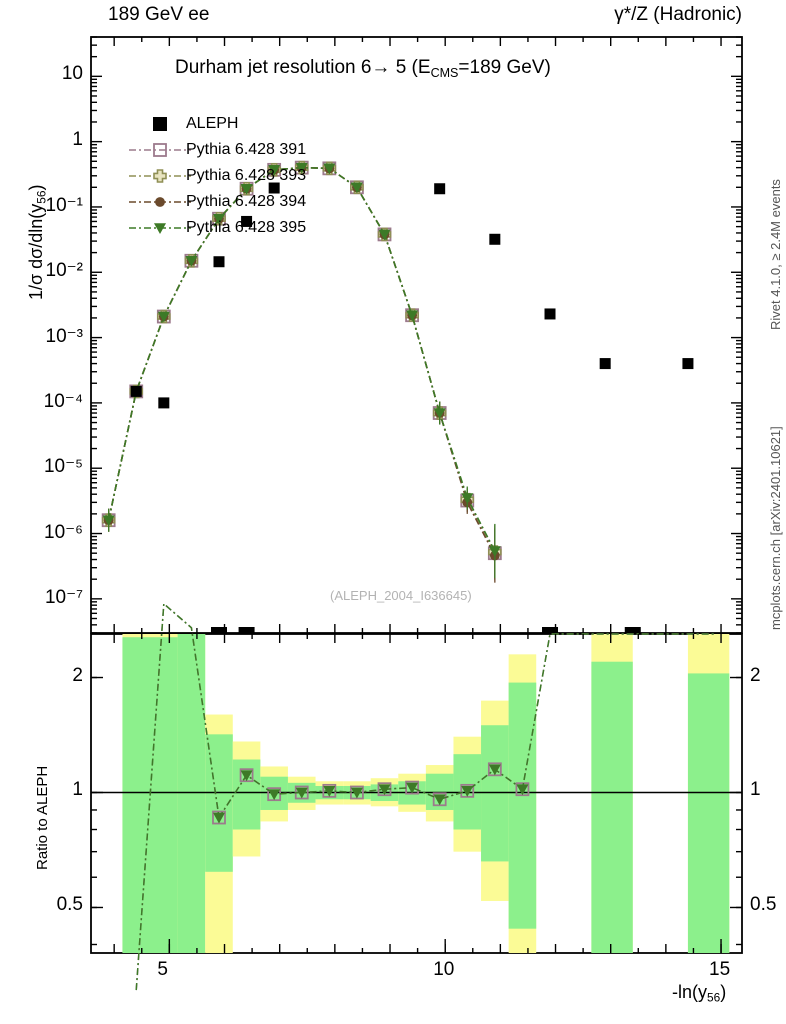 The width and height of the screenshot is (786, 1024). Describe the element at coordinates (246, 201) in the screenshot. I see `legend-item-pythia-394: Pythia 6.428 394` at that location.